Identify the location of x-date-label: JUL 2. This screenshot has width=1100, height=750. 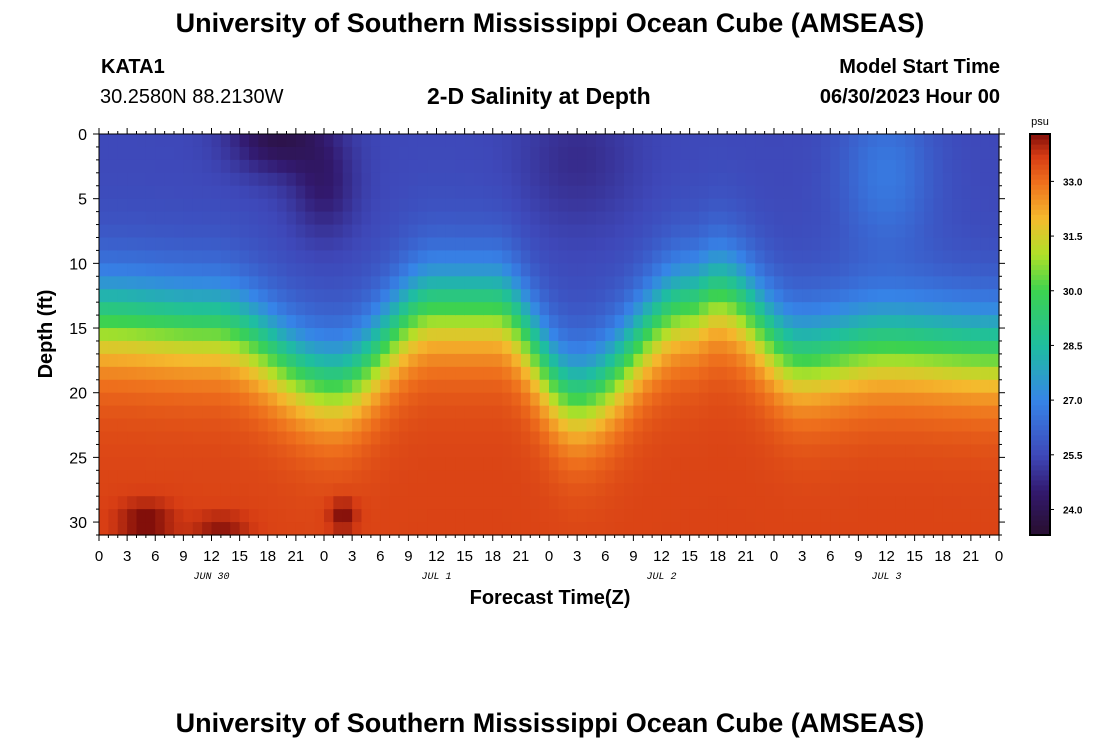
(661, 577).